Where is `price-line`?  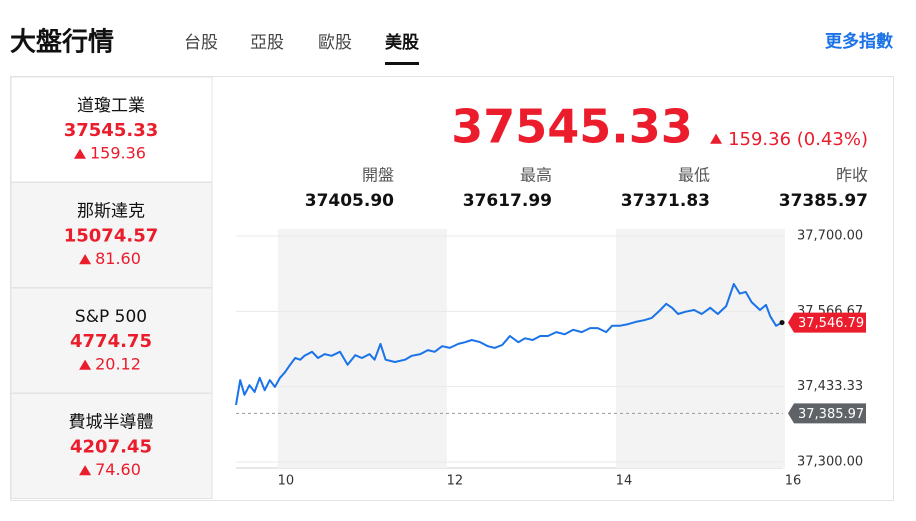 price-line is located at coordinates (509, 344).